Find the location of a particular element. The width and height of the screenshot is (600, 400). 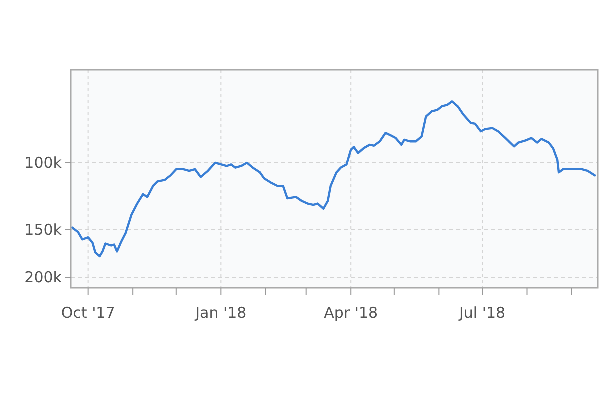

y-tick-label: 150k is located at coordinates (43, 230).